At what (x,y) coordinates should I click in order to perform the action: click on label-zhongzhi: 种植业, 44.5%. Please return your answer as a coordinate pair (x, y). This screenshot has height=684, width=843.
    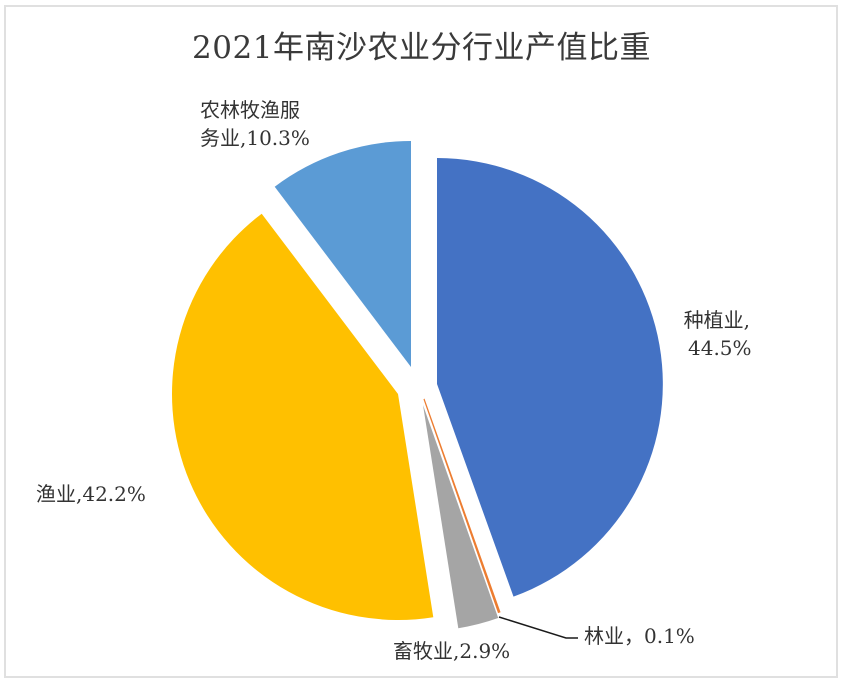
    Looking at the image, I should click on (717, 334).